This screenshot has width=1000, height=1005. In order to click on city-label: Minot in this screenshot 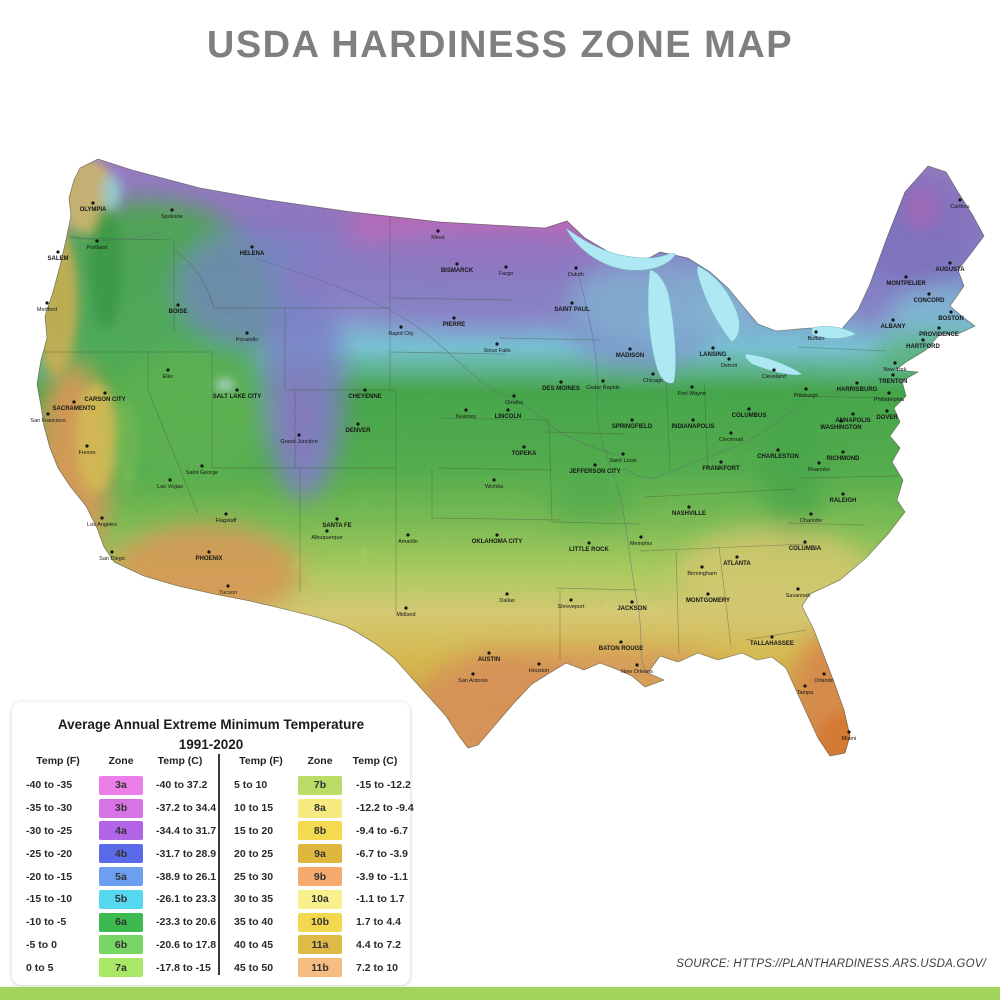, I will do `click(438, 238)`.